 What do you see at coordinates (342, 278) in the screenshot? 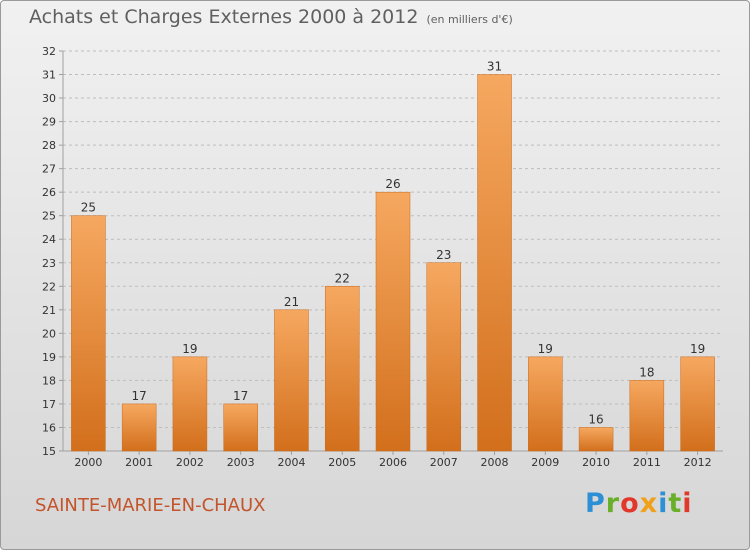
I see `value-label-2005: 22` at bounding box center [342, 278].